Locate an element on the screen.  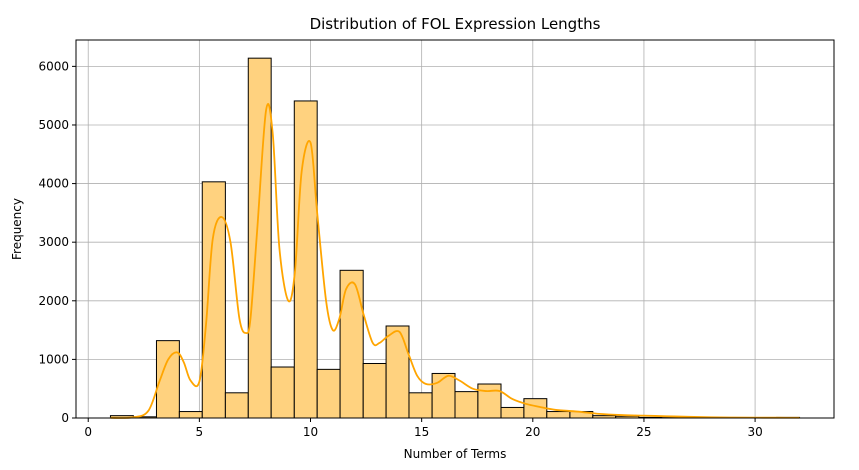
y-tick-label: 3000 is located at coordinates (53, 242).